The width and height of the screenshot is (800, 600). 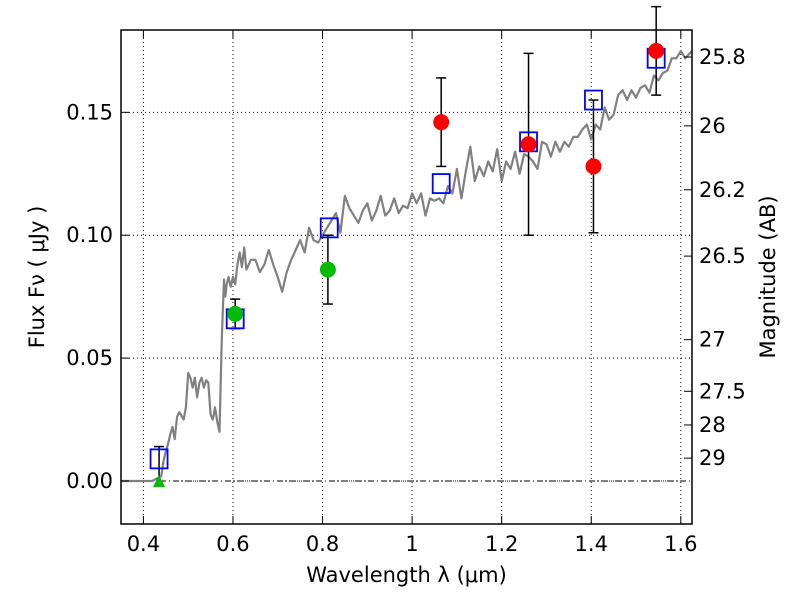 I want to click on y-right-tick-label: 28, so click(x=712, y=425).